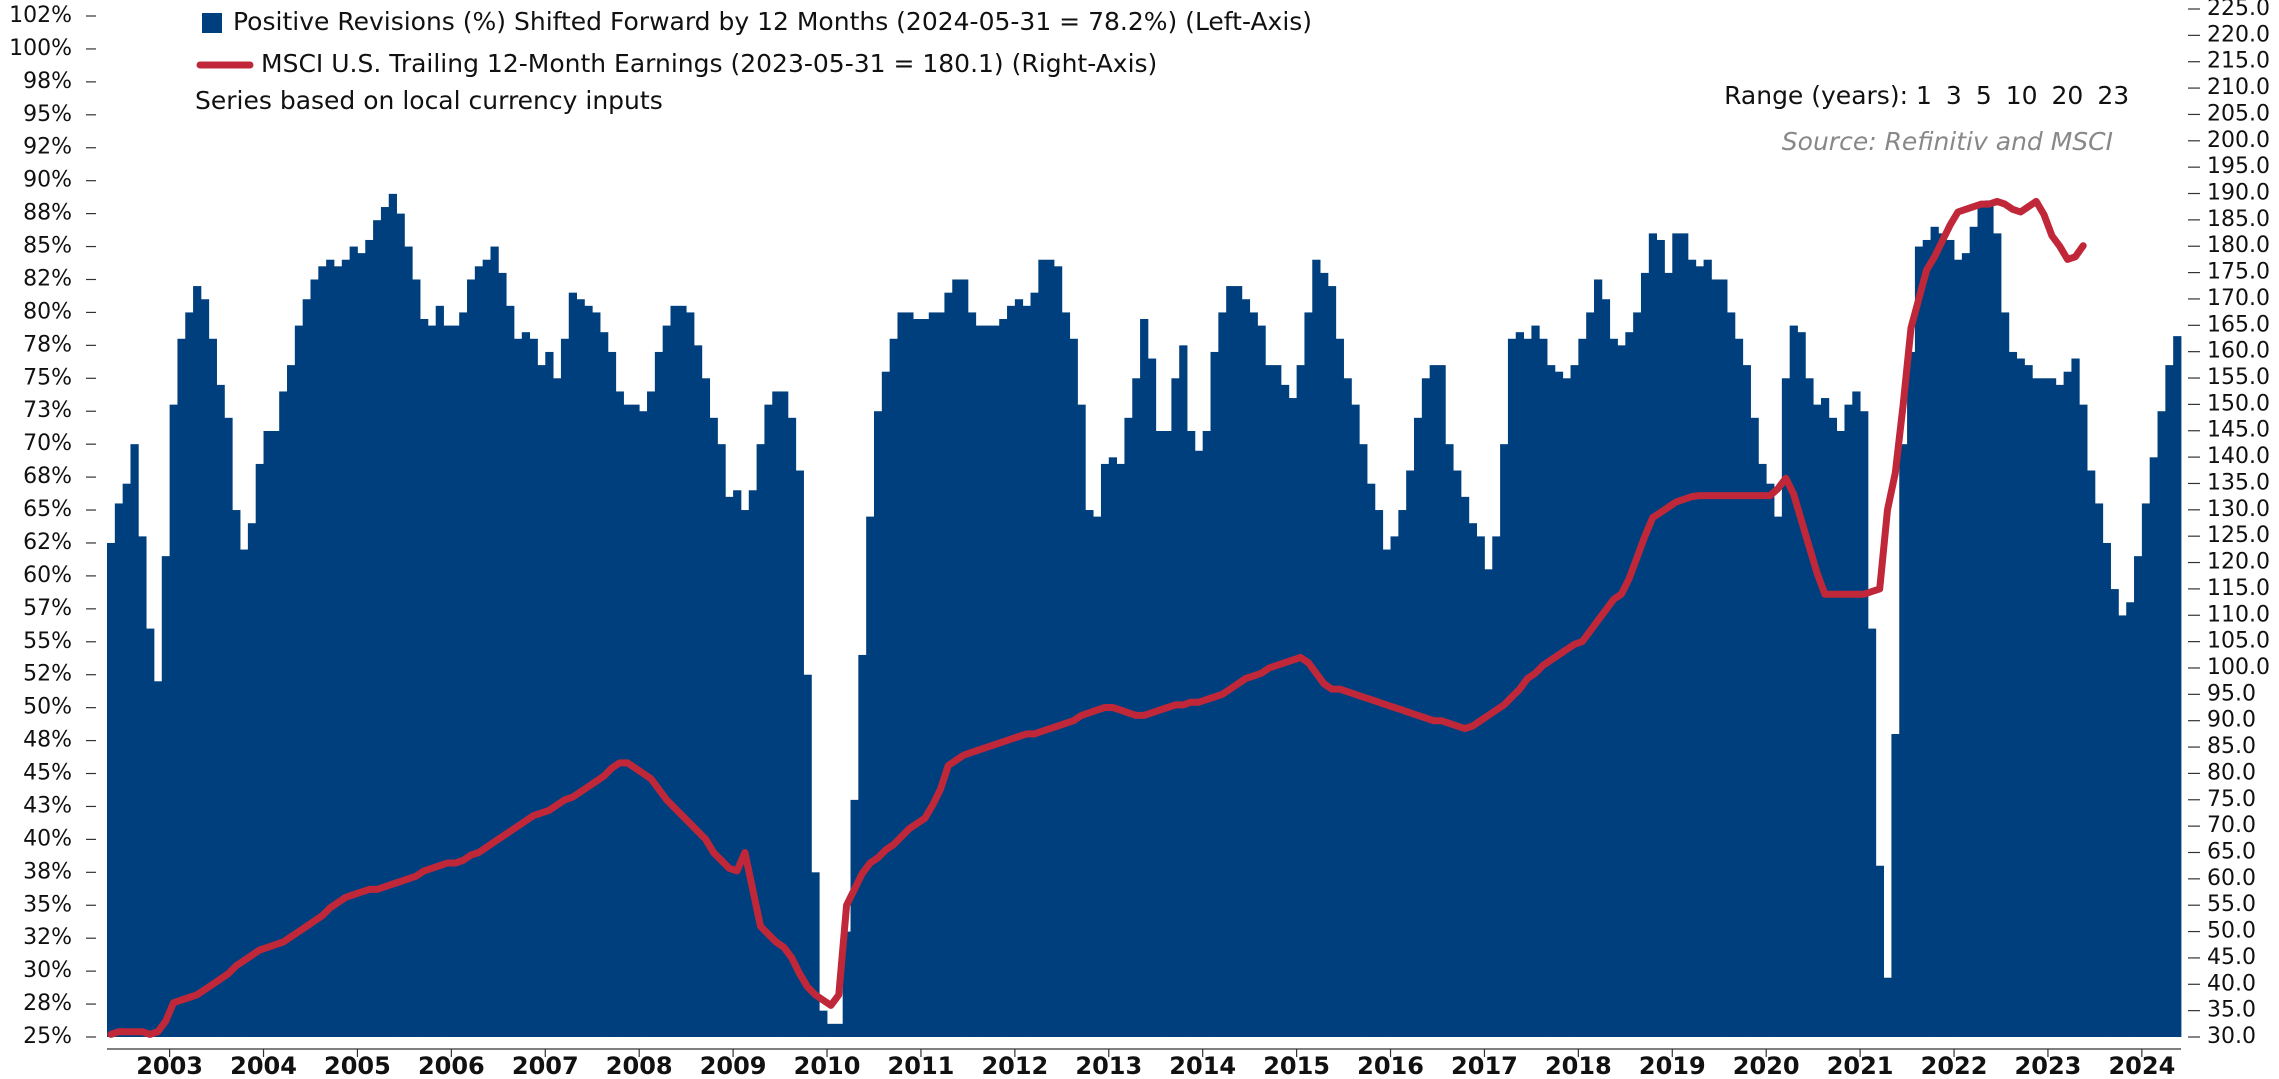 The height and width of the screenshot is (1079, 2279). What do you see at coordinates (827, 1065) in the screenshot?
I see `x-tick-label: 2010` at bounding box center [827, 1065].